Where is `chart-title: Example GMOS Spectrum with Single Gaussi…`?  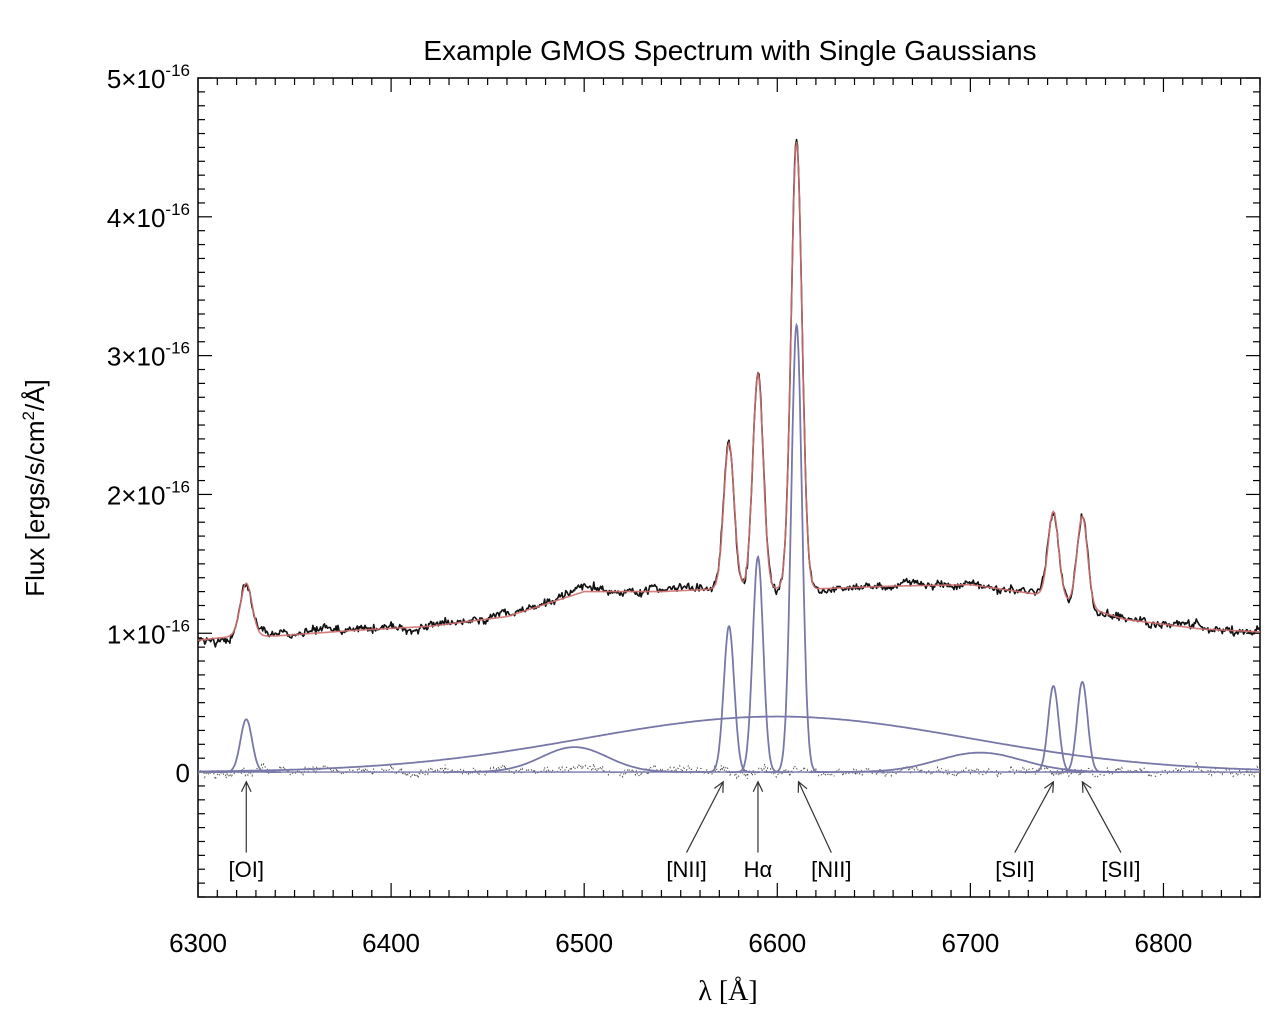
chart-title: Example GMOS Spectrum with Single Gaussi… is located at coordinates (729, 50).